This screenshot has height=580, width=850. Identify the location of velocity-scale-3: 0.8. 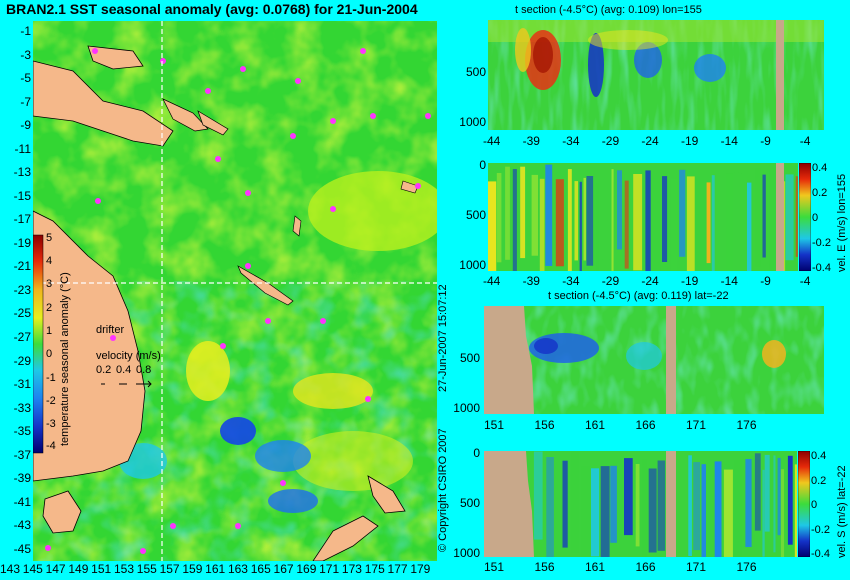
(144, 370).